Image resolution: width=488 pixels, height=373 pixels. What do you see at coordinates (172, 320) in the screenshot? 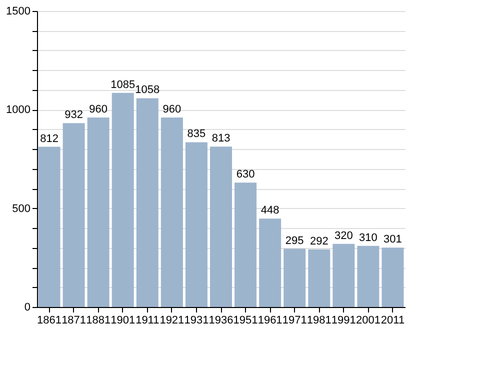
I see `x-tick-label: 1921` at bounding box center [172, 320].